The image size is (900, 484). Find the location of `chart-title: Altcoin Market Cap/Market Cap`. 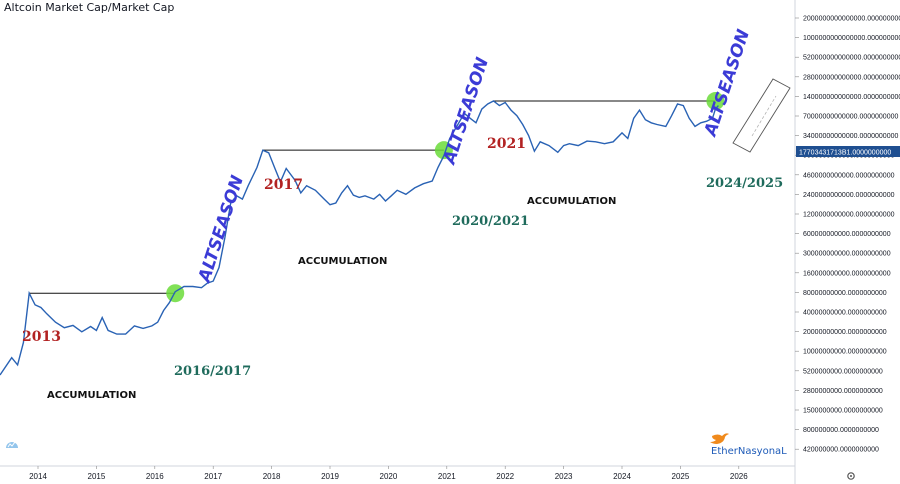

chart-title: Altcoin Market Cap/Market Cap is located at coordinates (89, 7).